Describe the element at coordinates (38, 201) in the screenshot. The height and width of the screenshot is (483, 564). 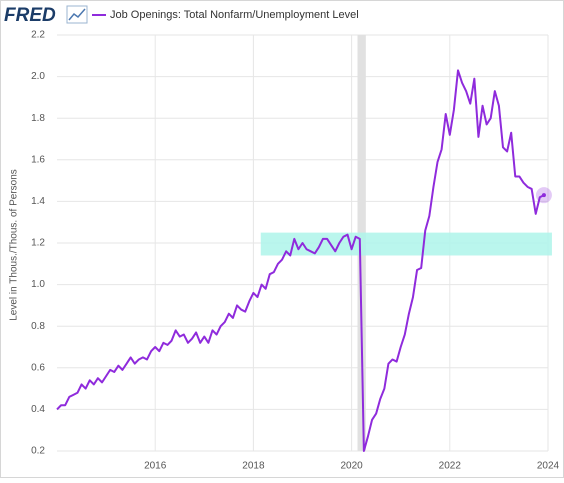
I see `y-tick-label: 1.4` at that location.